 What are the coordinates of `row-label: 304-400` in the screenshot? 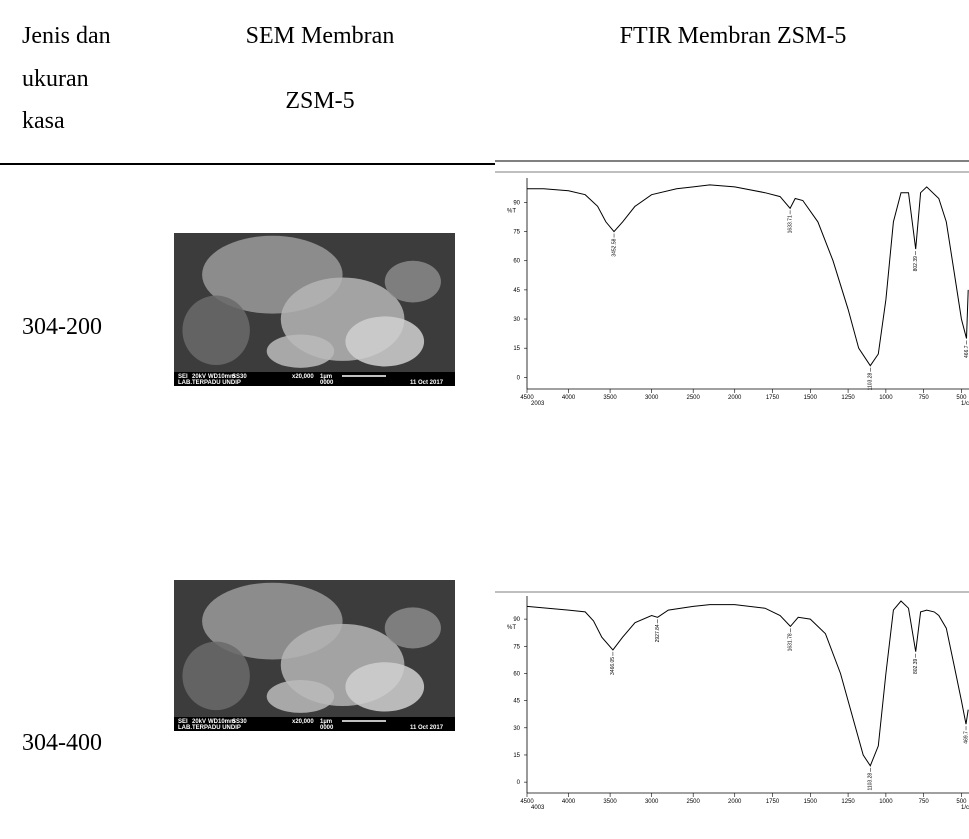 It's located at (62, 743).